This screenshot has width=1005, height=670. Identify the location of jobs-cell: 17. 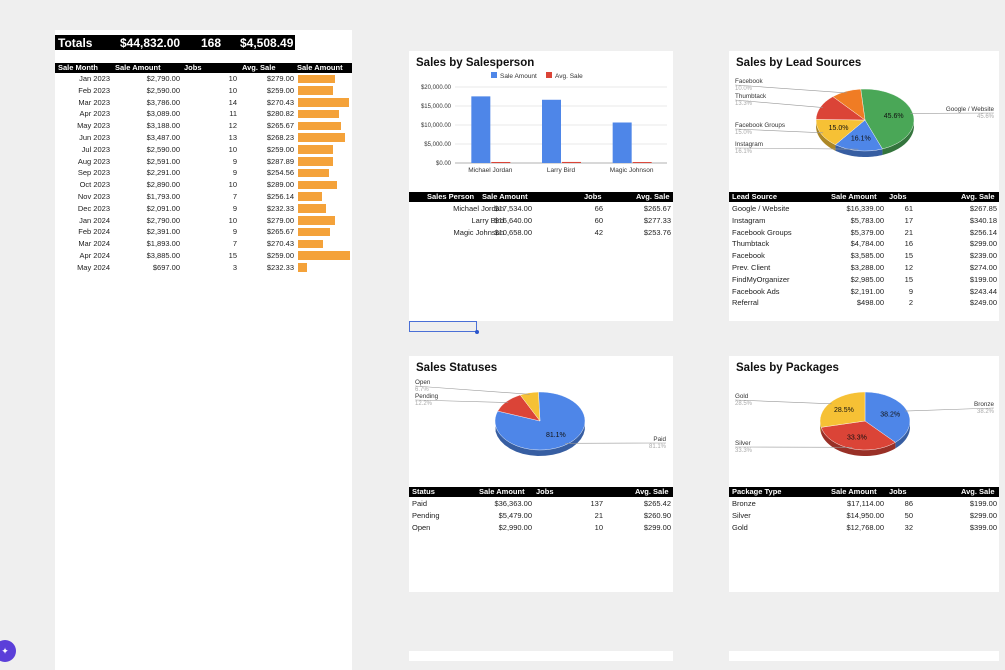
(896, 221).